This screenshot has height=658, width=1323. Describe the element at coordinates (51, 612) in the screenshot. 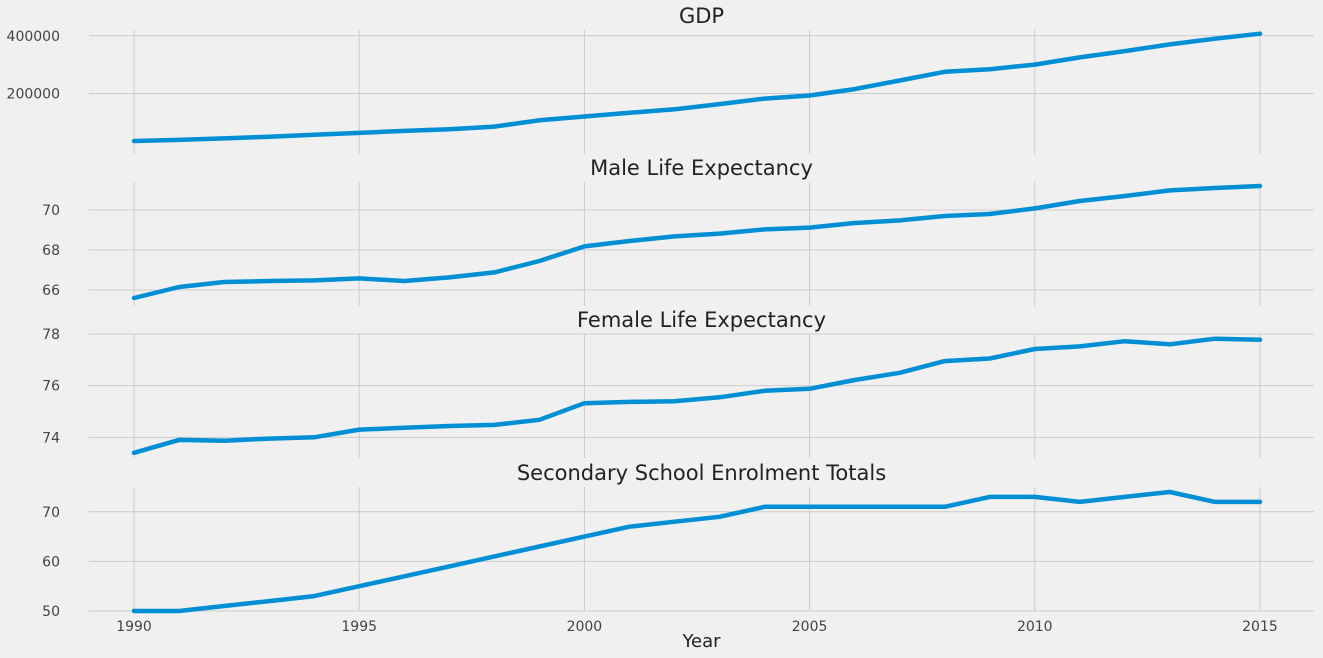

I see `y-tick-label: 50` at that location.